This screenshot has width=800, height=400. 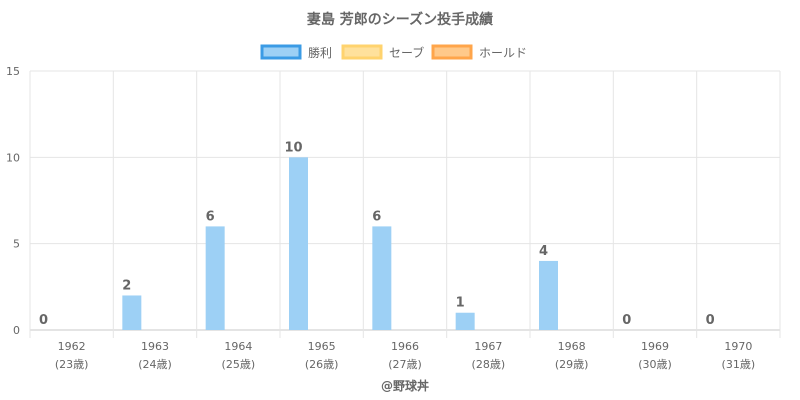 What do you see at coordinates (16, 244) in the screenshot?
I see `y-tick-label: 5` at bounding box center [16, 244].